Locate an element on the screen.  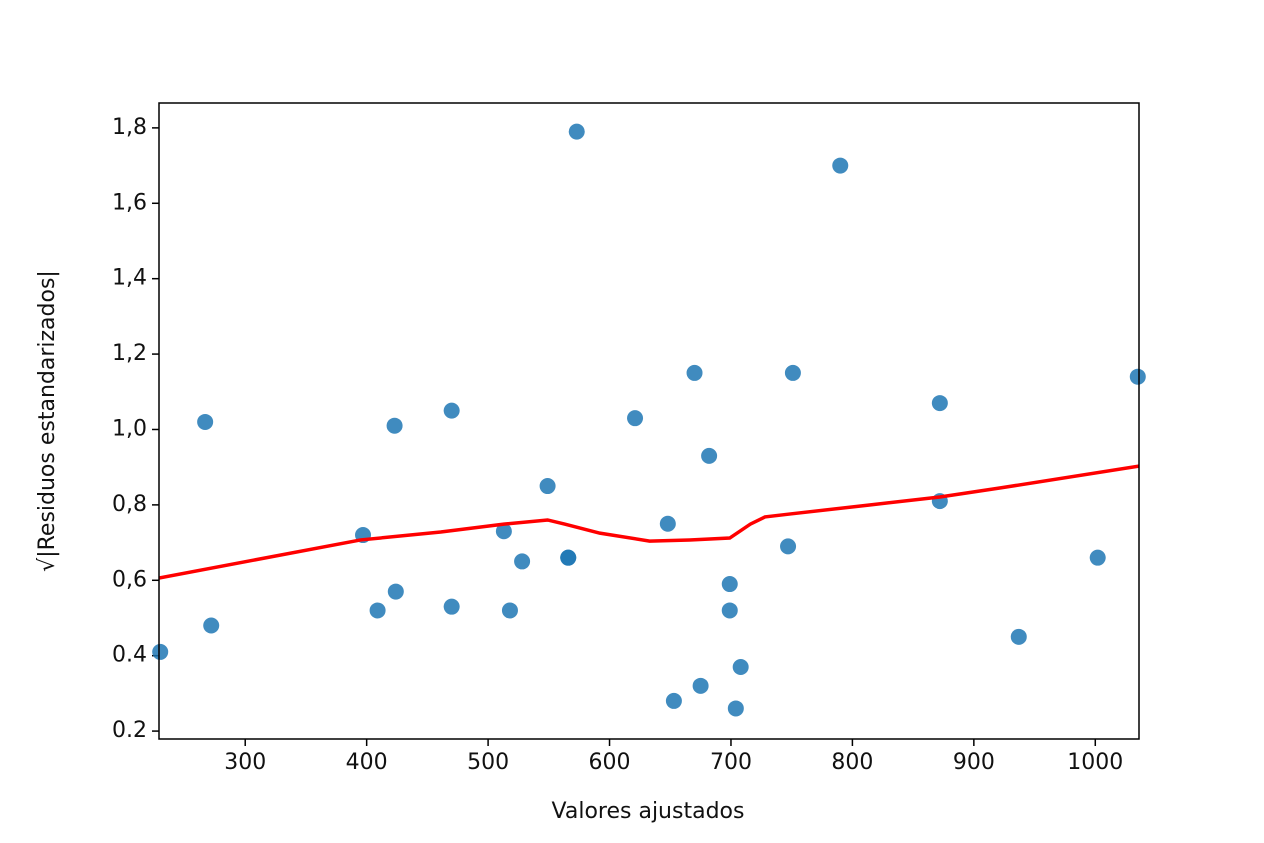
x-tick-label: 400 is located at coordinates (367, 762).